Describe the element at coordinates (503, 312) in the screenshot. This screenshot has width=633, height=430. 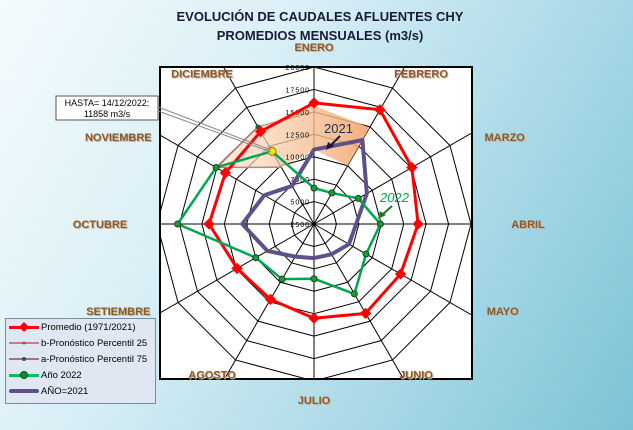
I see `month-label-mayo: MAYO` at that location.